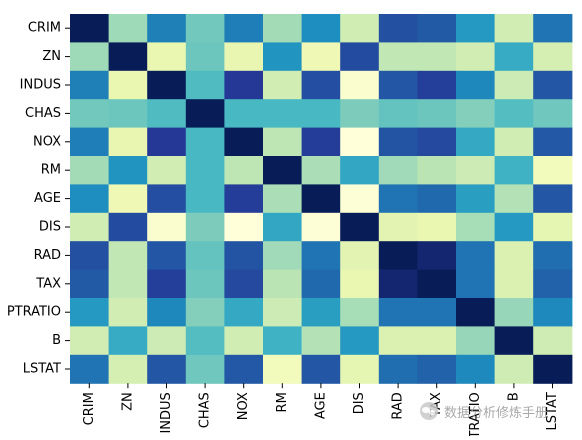 This screenshot has height=440, width=582. What do you see at coordinates (166, 412) in the screenshot?
I see `x-tick-label: INDUS` at bounding box center [166, 412].